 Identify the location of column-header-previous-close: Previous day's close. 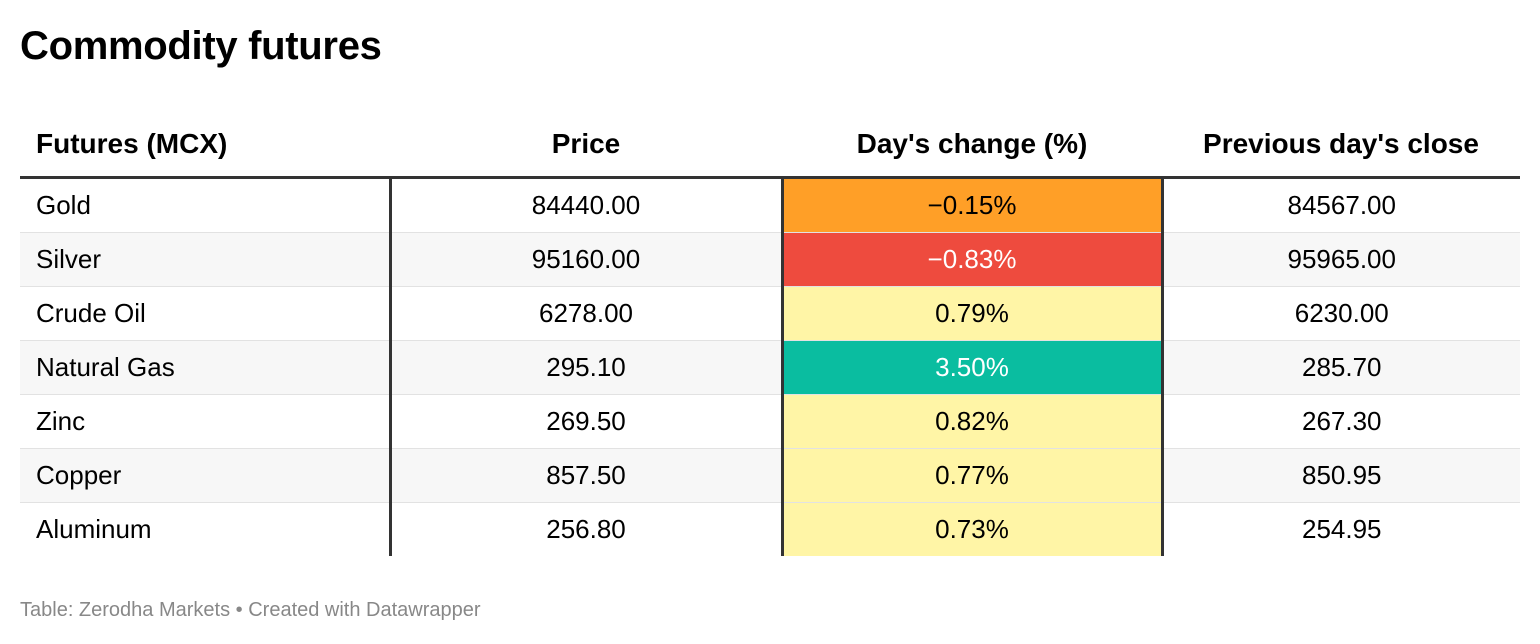
(1341, 145).